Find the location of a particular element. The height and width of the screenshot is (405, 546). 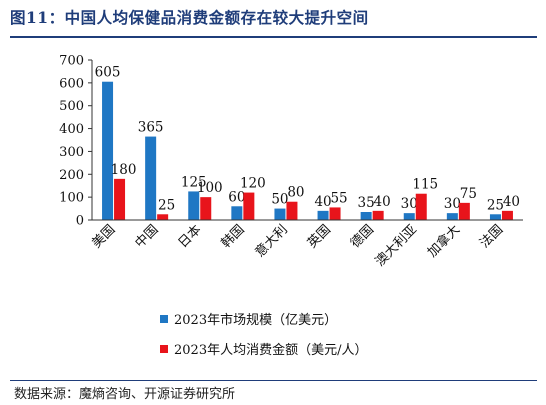

legend-item-series2: 2023年人均消费金额（美元/人） is located at coordinates (263, 348).